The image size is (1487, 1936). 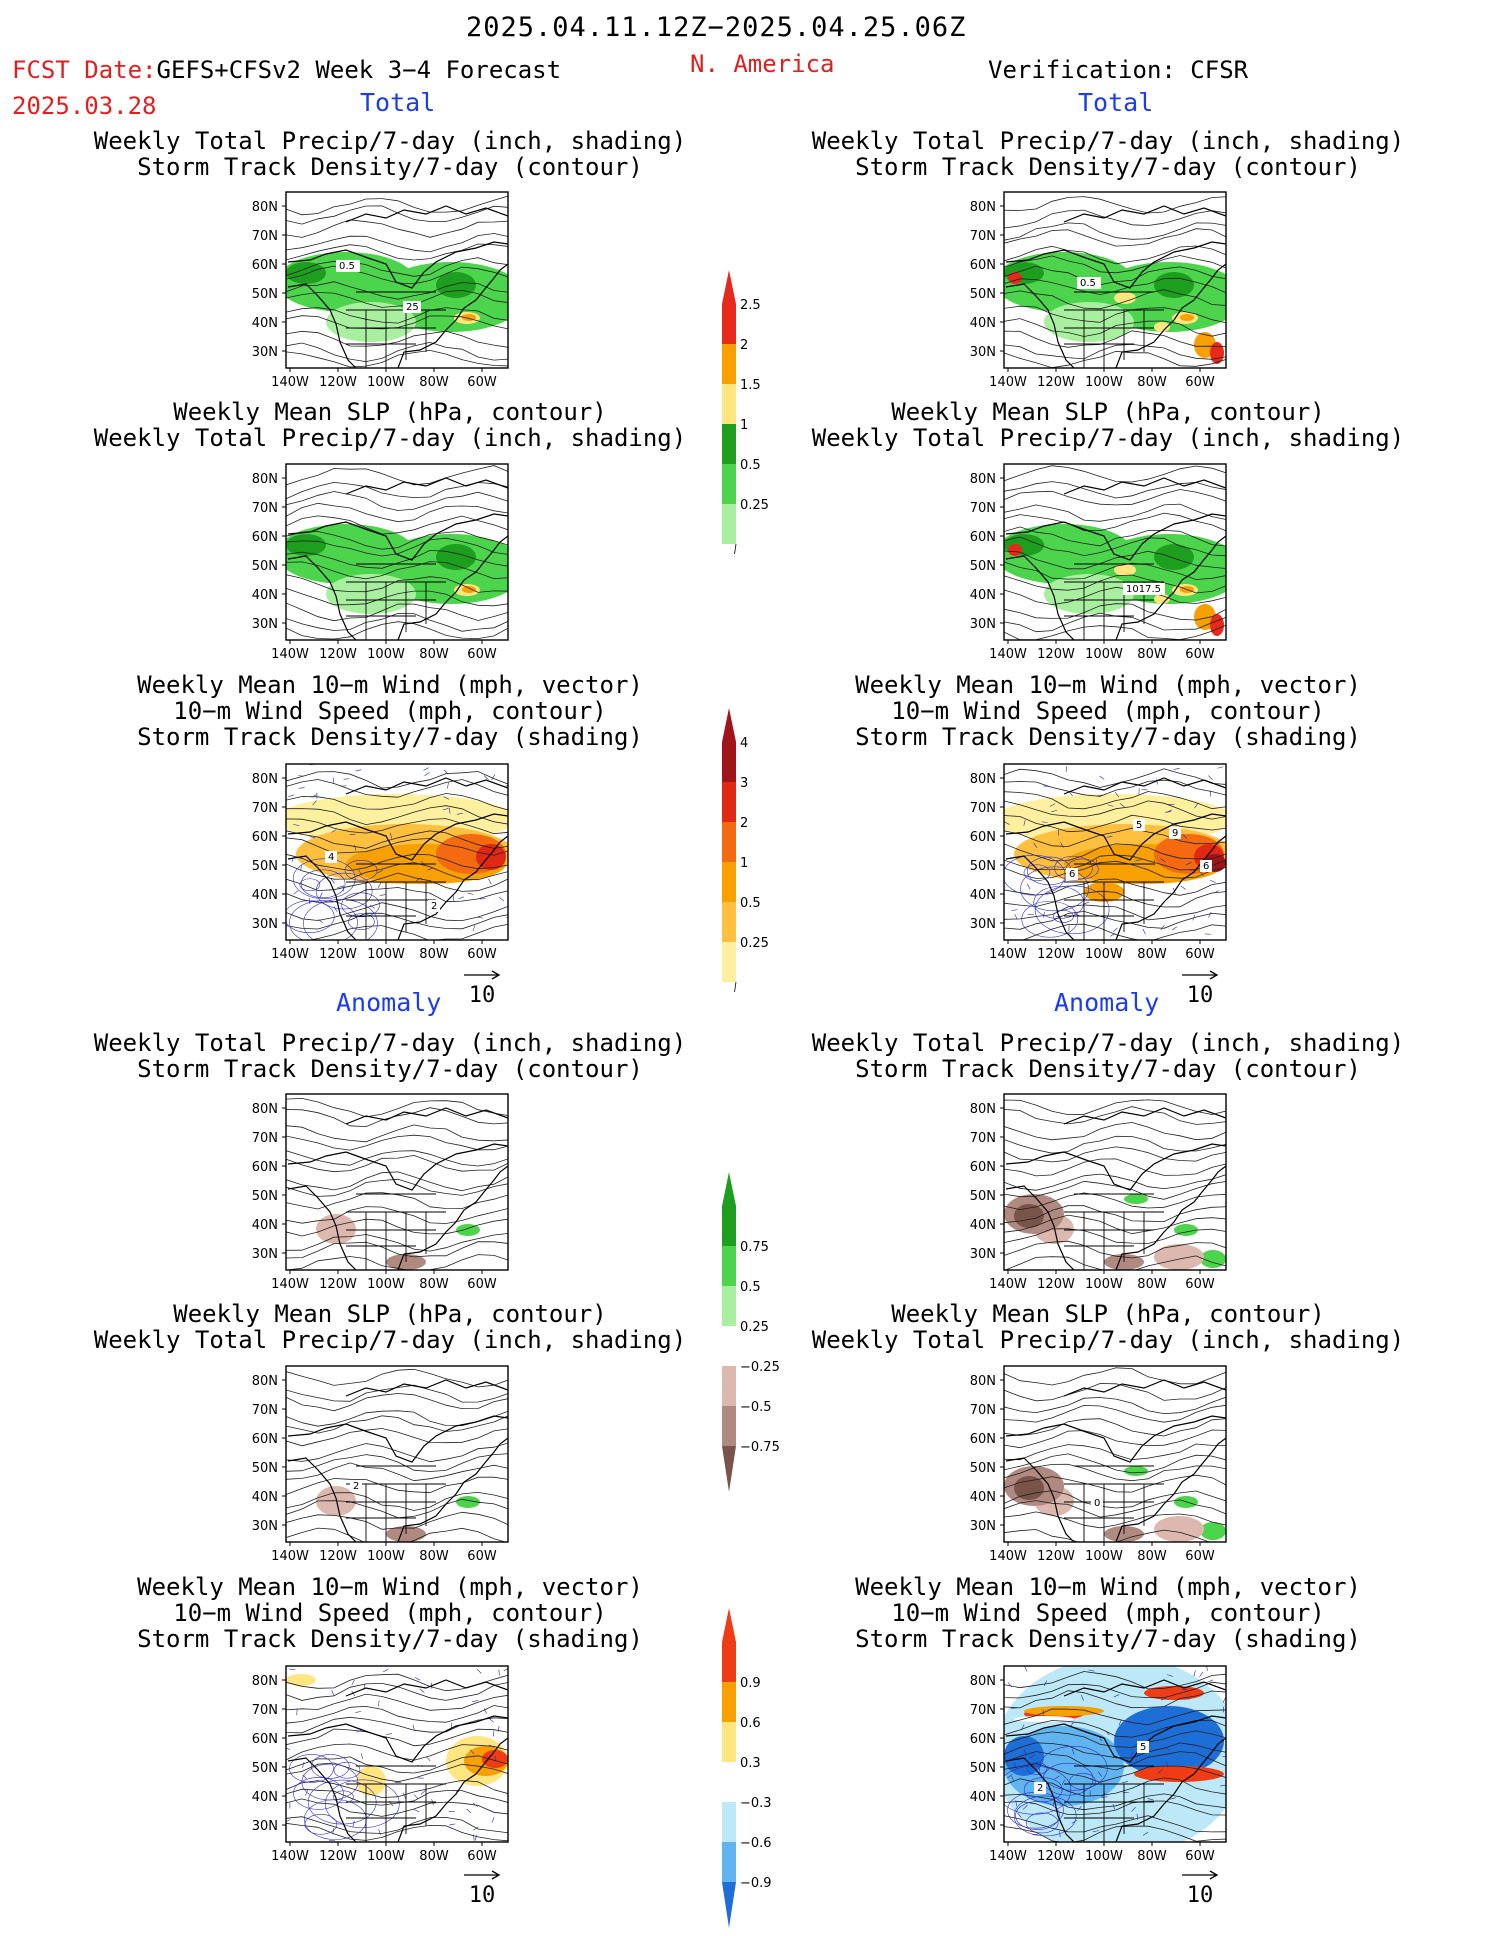 What do you see at coordinates (1115, 102) in the screenshot?
I see `section-total-right: Total` at bounding box center [1115, 102].